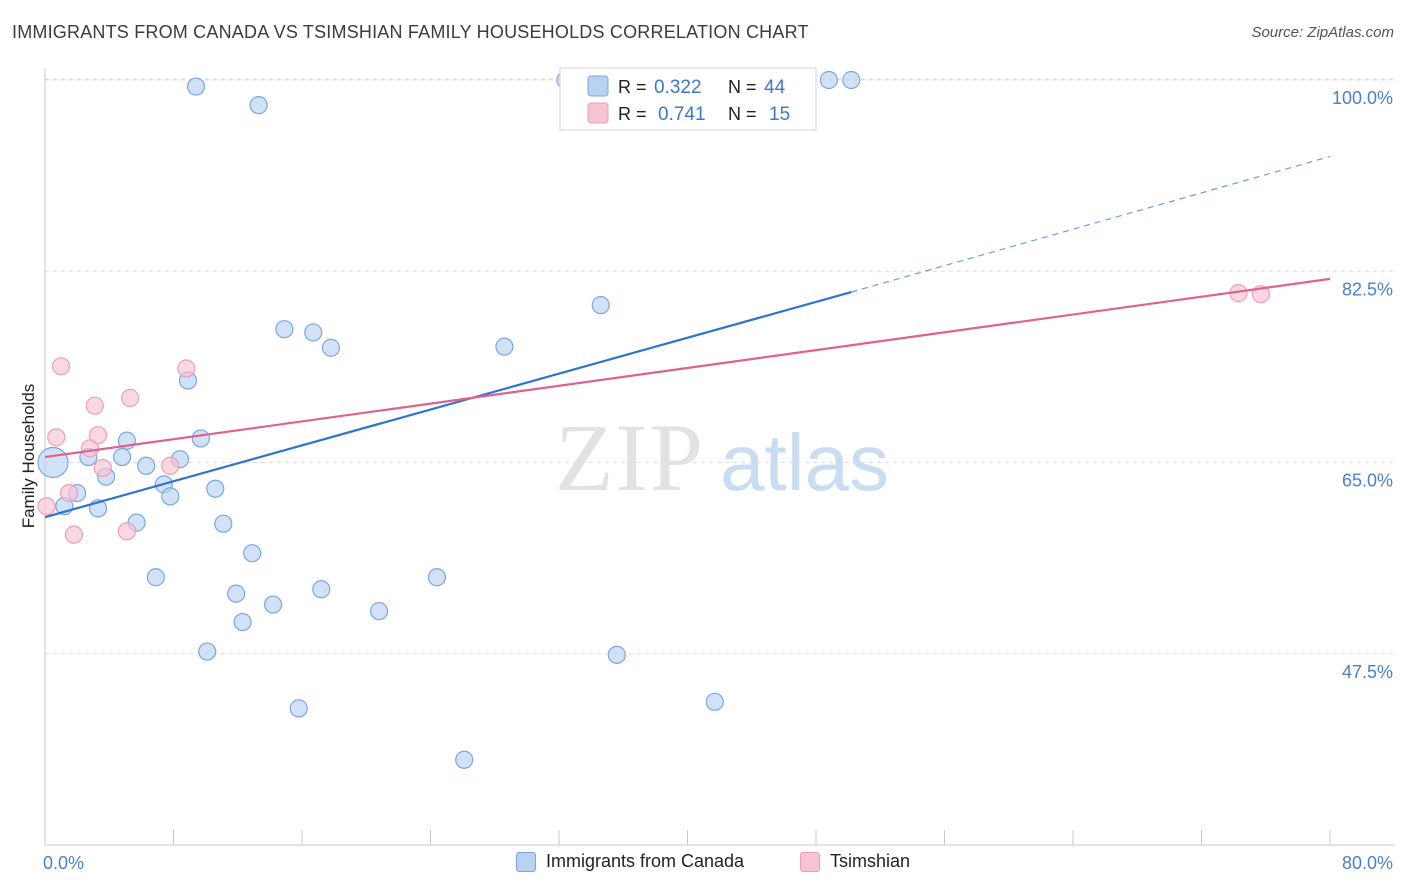 Image resolution: width=1406 pixels, height=892 pixels. What do you see at coordinates (1367, 289) in the screenshot?
I see `y-tick-label: 82.5%` at bounding box center [1367, 289].